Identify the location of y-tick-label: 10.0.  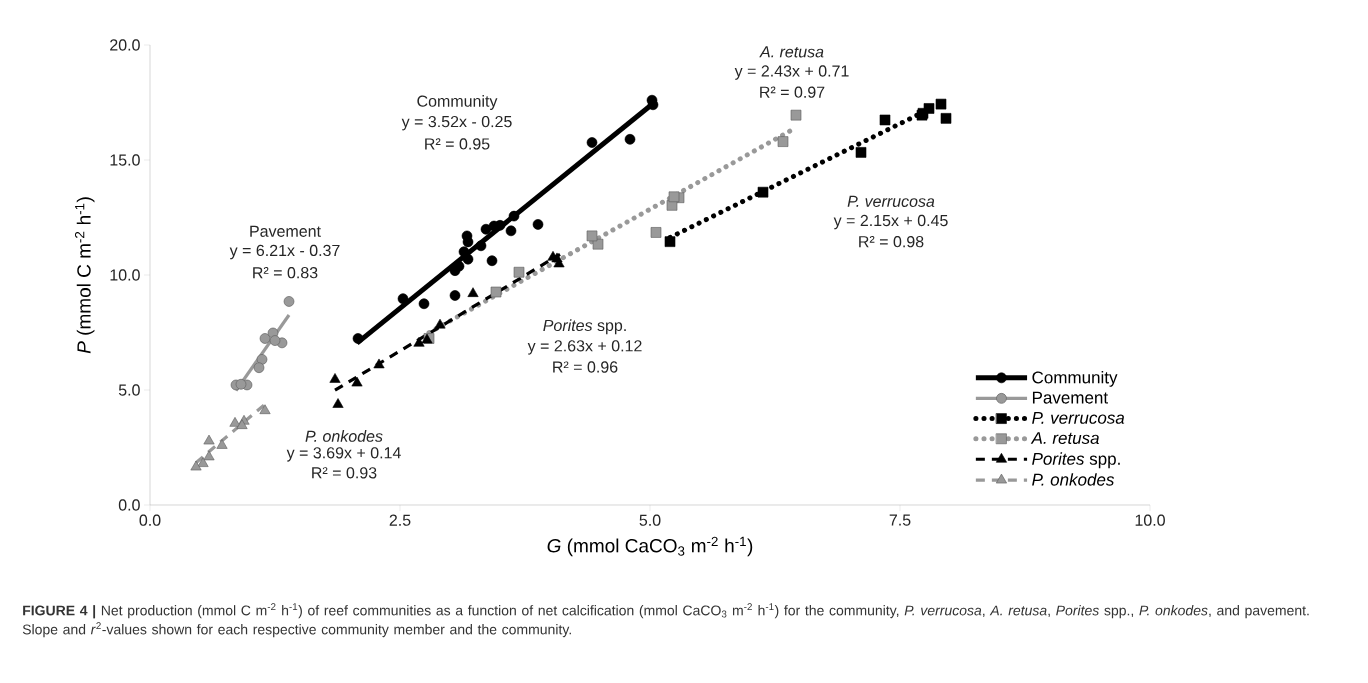
(125, 275).